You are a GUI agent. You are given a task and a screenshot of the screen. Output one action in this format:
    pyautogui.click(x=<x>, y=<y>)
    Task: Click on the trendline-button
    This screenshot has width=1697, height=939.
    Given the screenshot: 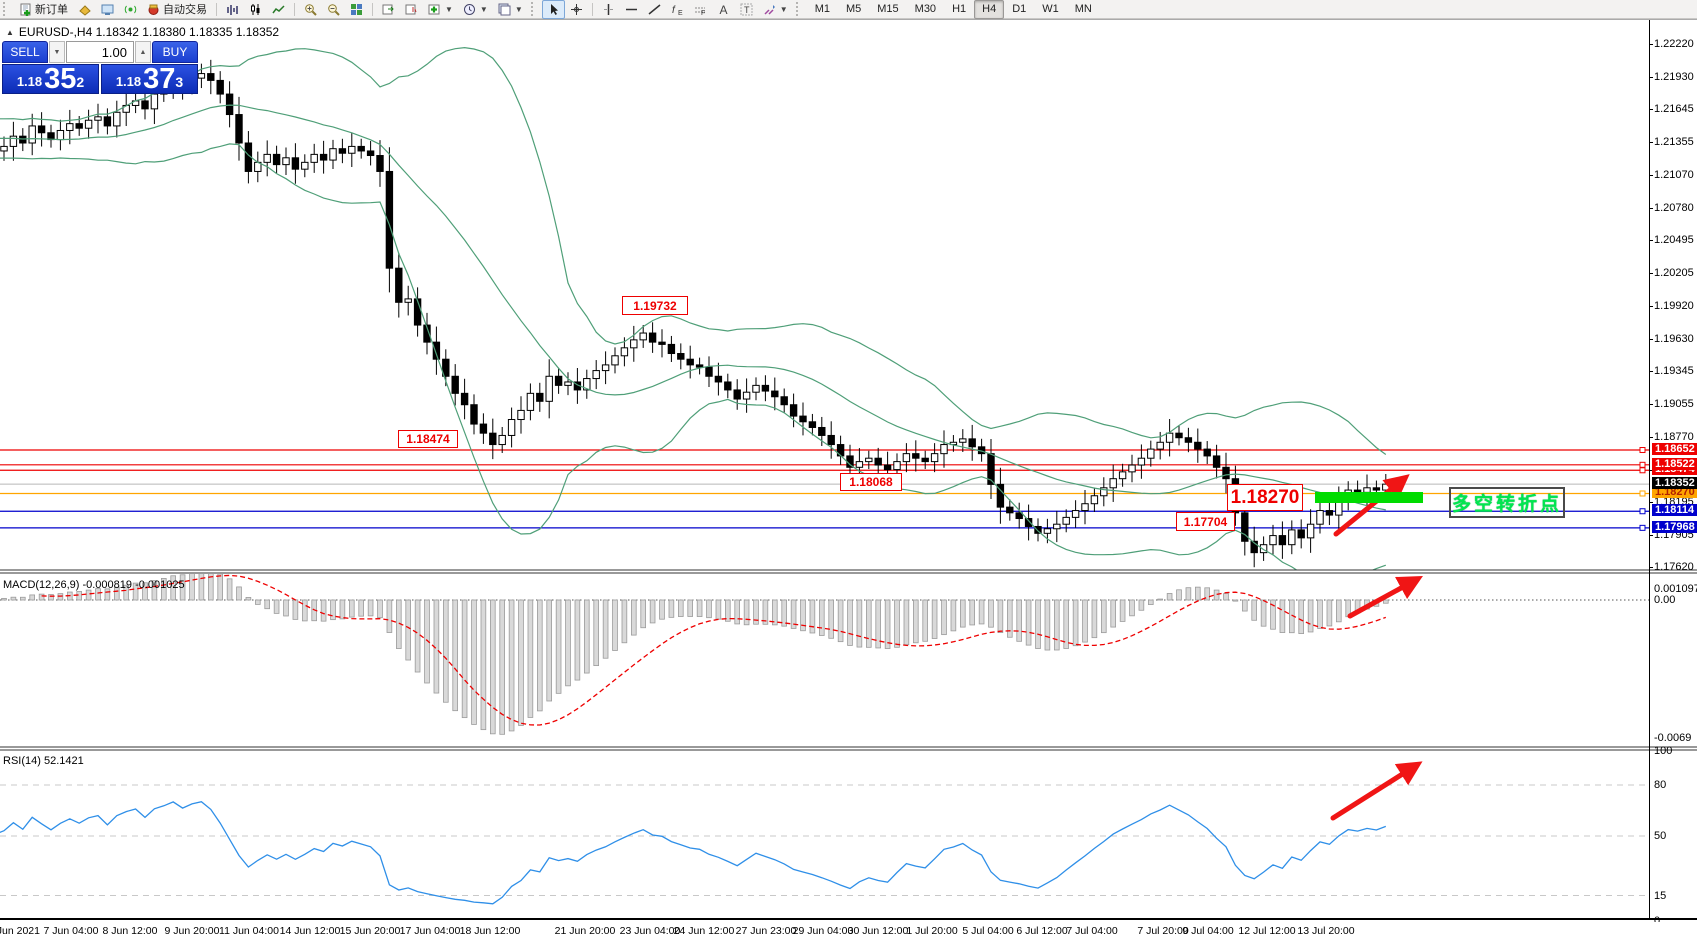 What is the action you would take?
    pyautogui.click(x=654, y=9)
    